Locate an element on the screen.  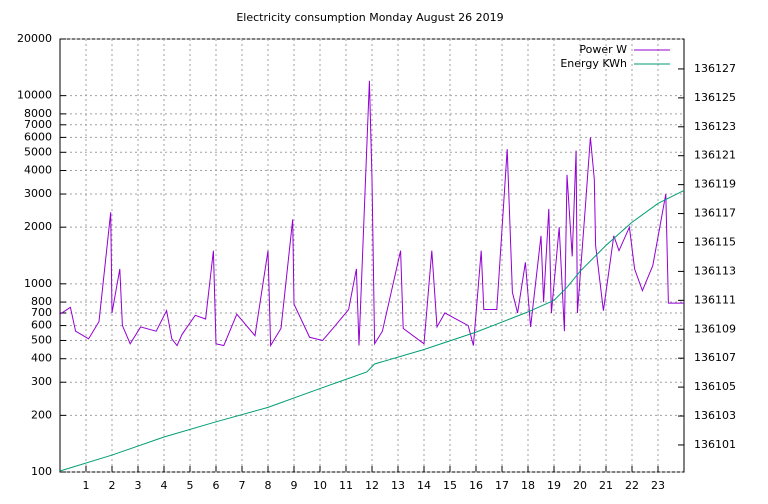
y-tick-label: 1000 is located at coordinates (38, 283).